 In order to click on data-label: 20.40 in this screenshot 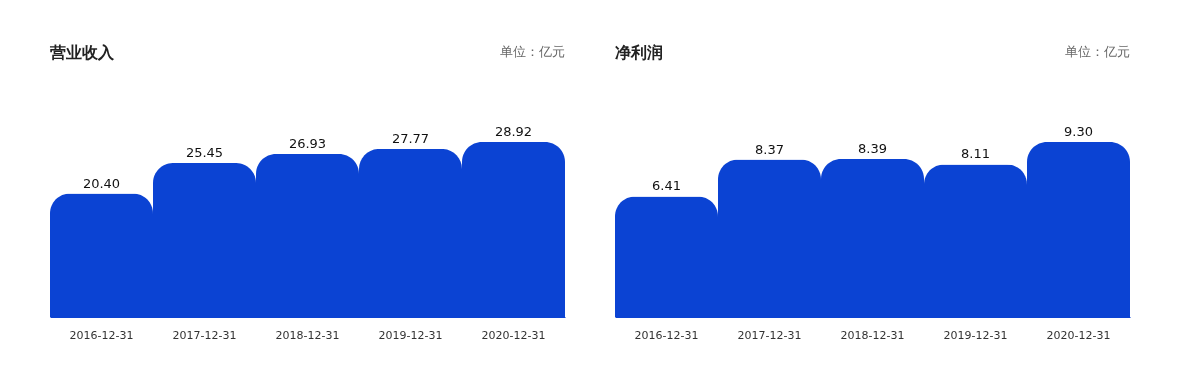, I will do `click(101, 183)`.